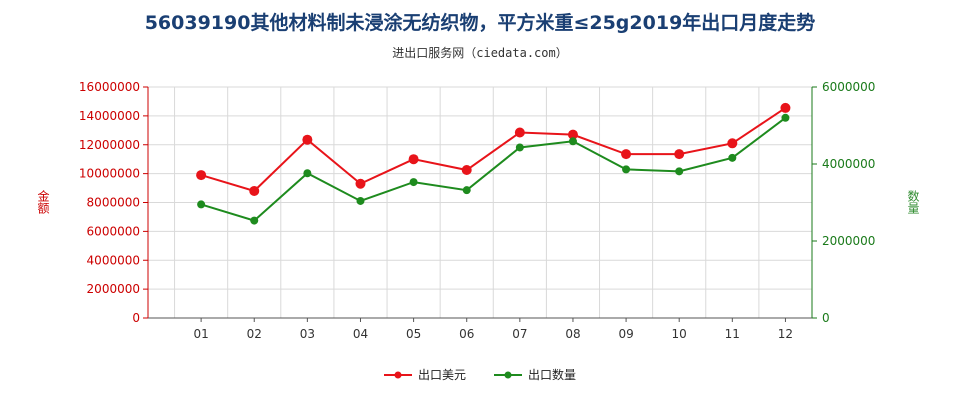  What do you see at coordinates (552, 375) in the screenshot?
I see `legend-qty-label: 出口数量` at bounding box center [552, 375].